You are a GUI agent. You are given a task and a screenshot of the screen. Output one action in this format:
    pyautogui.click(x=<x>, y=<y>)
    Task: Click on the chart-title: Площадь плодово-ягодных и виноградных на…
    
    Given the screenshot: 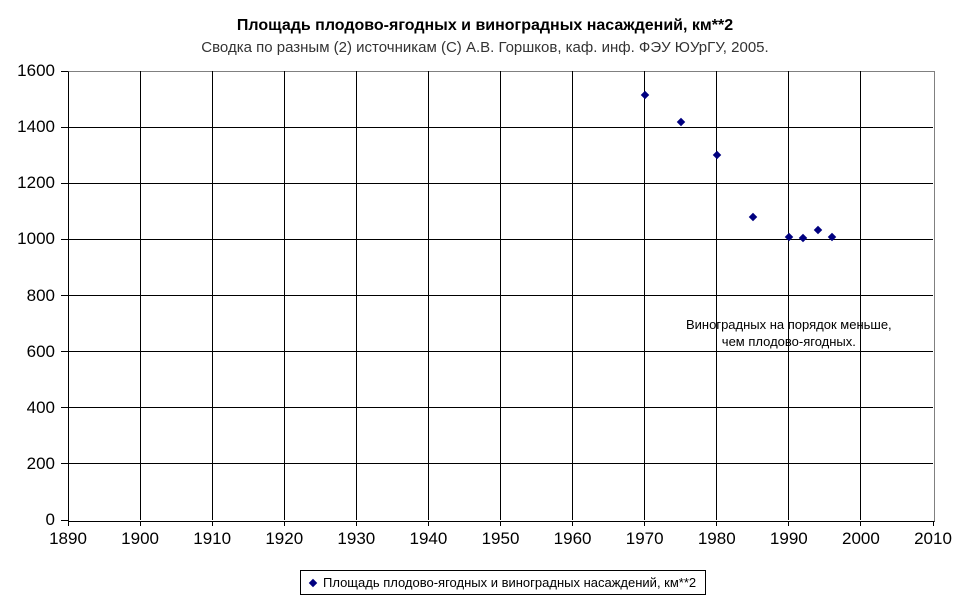 What is the action you would take?
    pyautogui.click(x=485, y=25)
    